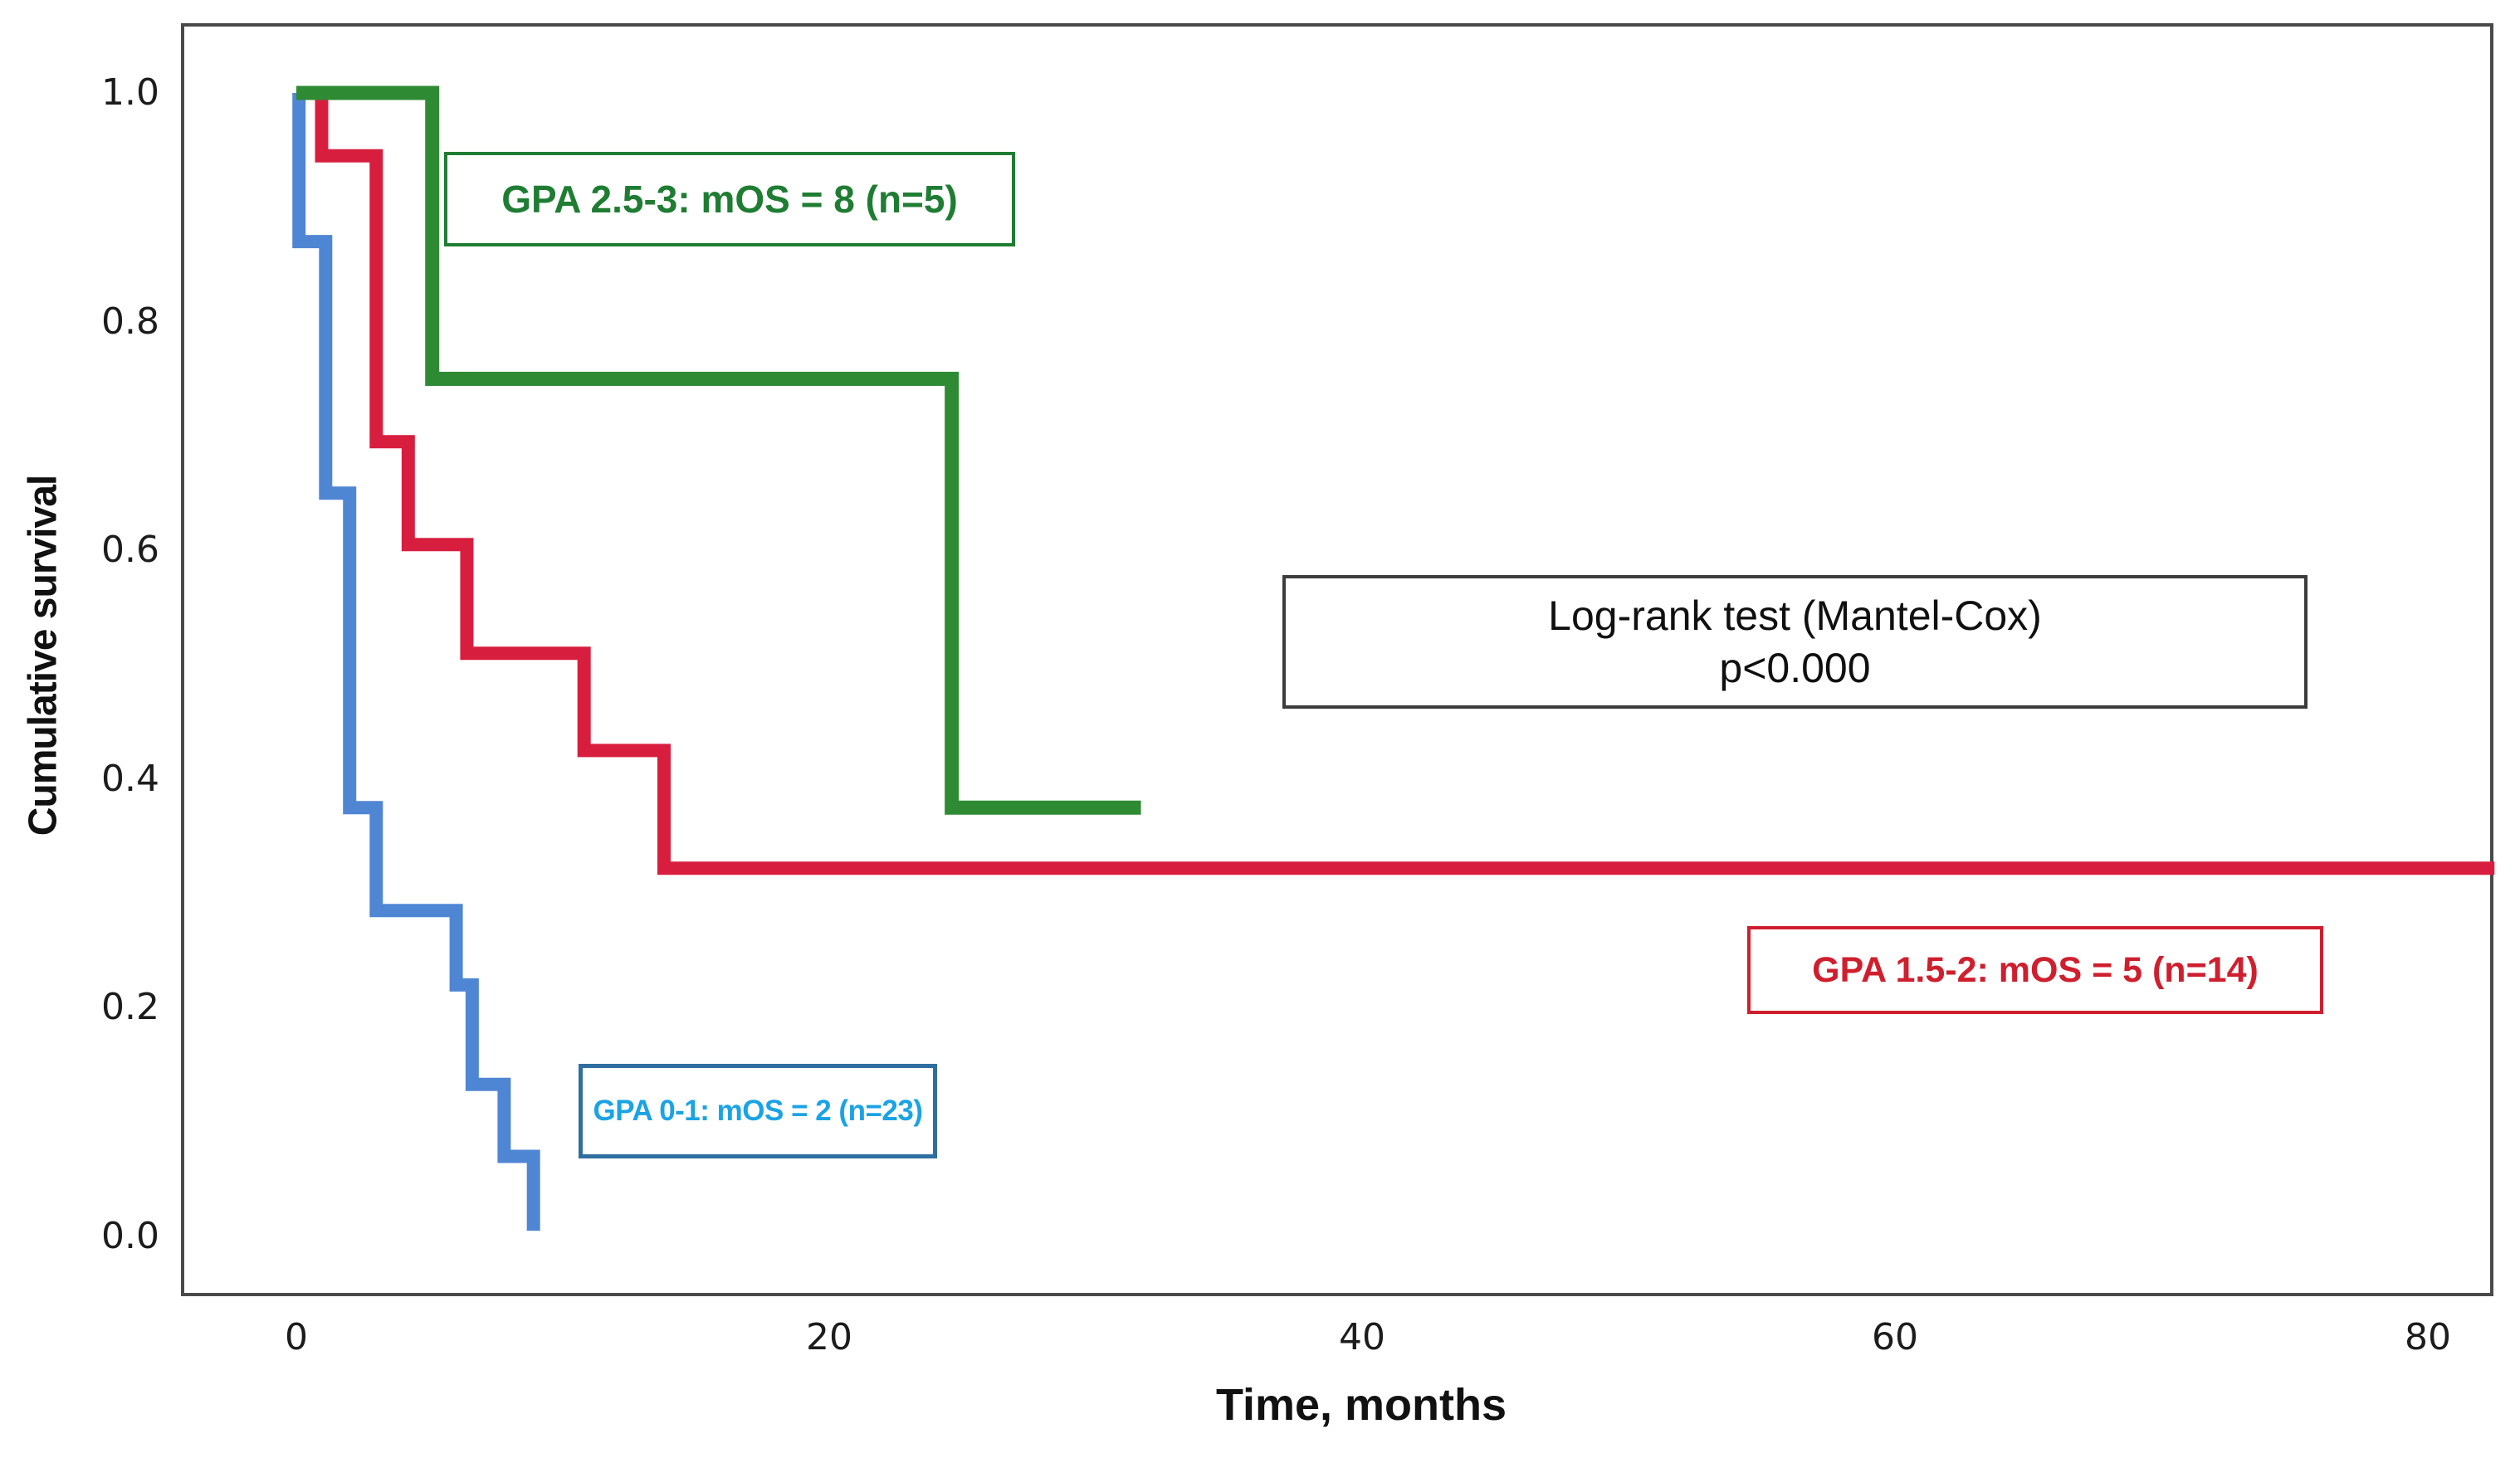 This screenshot has width=2520, height=1463. I want to click on legend-label-gpa-2-5-3: GPA 2.5-3: mOS = 8 (n=5), so click(729, 199).